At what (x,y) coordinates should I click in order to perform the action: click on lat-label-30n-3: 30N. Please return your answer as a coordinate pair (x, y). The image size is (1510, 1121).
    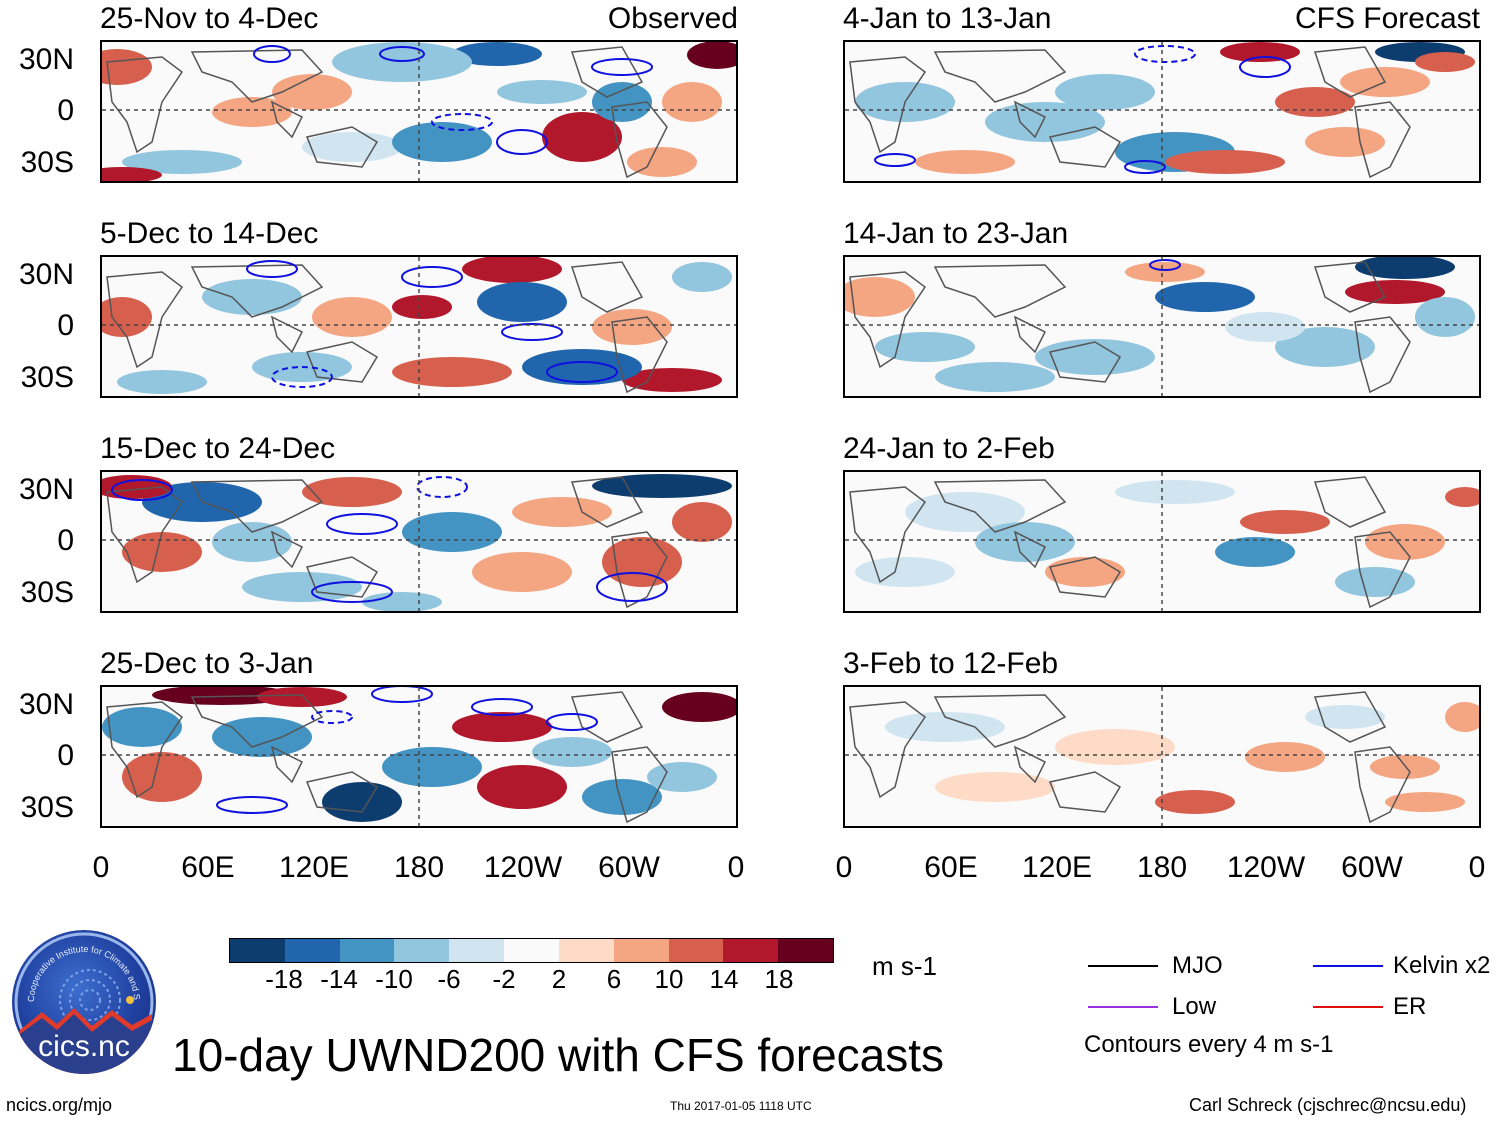
    Looking at the image, I should click on (46, 489).